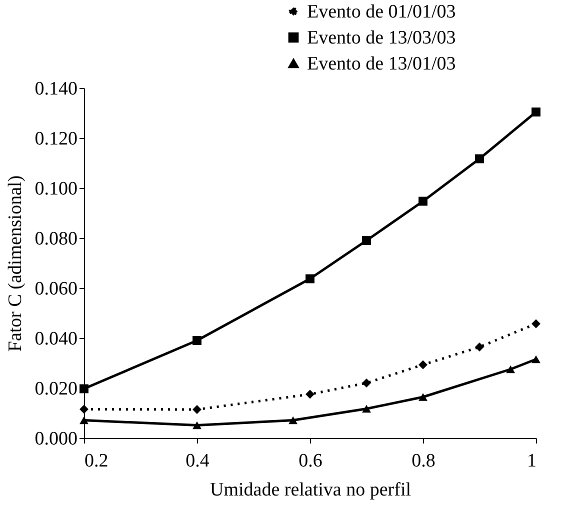 Image resolution: width=573 pixels, height=531 pixels. What do you see at coordinates (424, 461) in the screenshot?
I see `x-tick-label: 0.8` at bounding box center [424, 461].